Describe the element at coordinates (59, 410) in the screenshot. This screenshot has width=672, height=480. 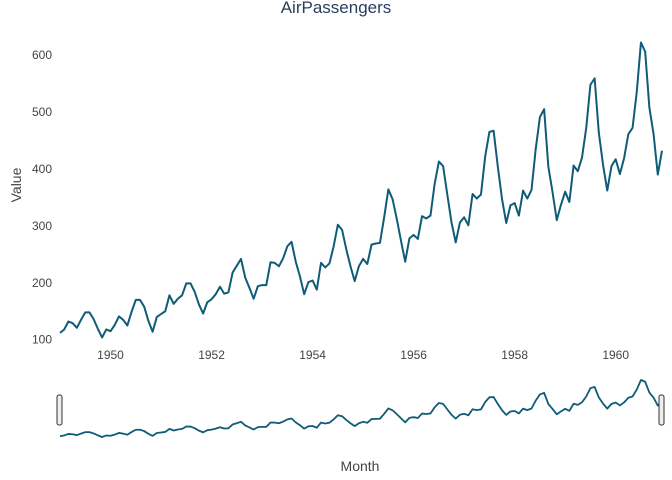
I see `range-slider-left-handle` at that location.